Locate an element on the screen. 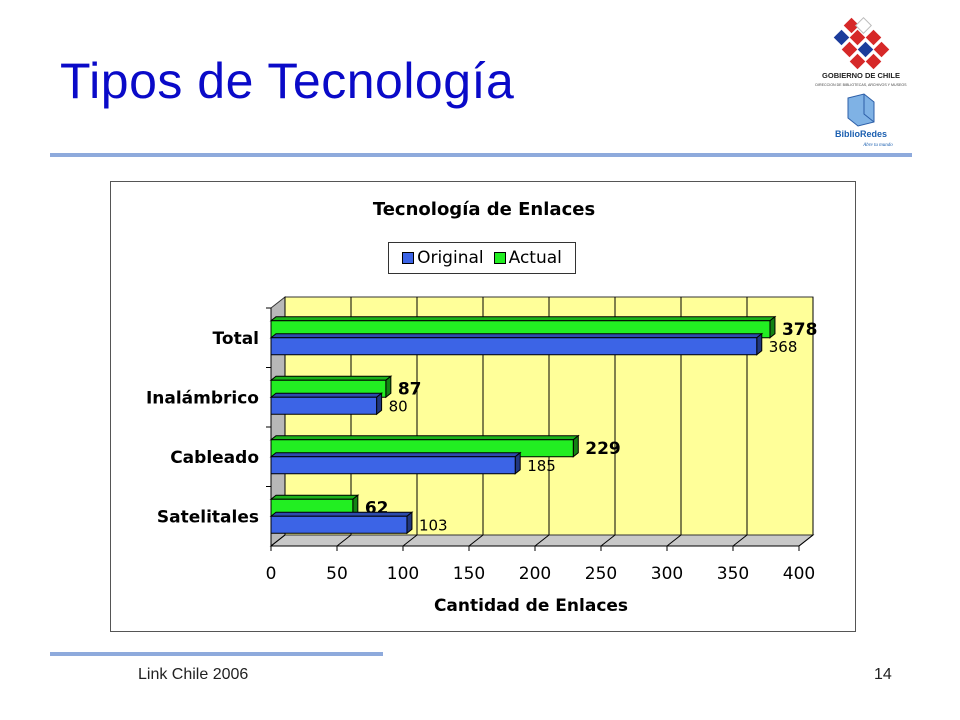  x-tick-label: 400 is located at coordinates (799, 574).